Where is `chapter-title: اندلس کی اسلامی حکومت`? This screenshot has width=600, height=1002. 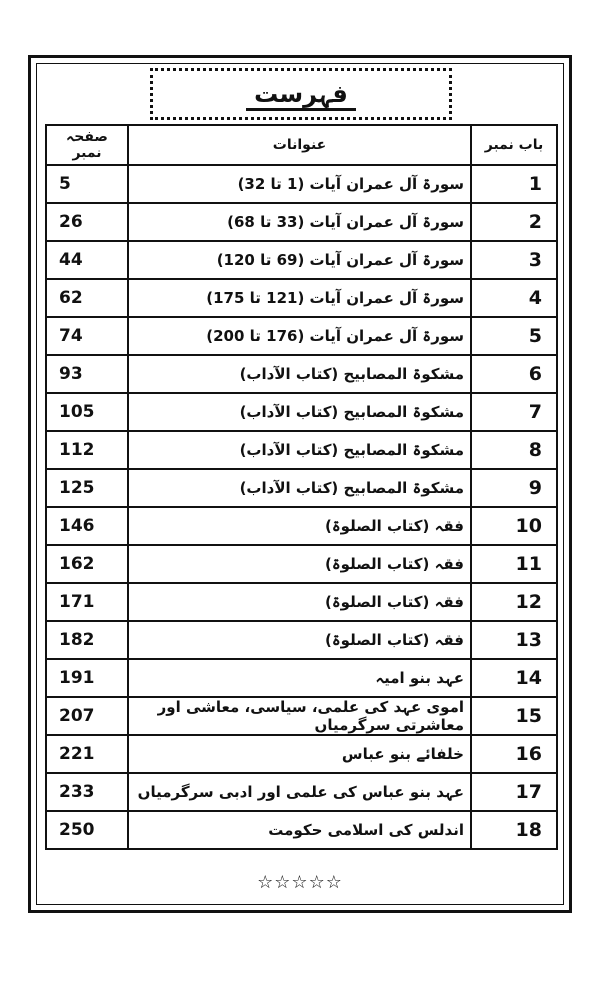
chapter-title: اندلس کی اسلامی حکومت is located at coordinates (299, 830).